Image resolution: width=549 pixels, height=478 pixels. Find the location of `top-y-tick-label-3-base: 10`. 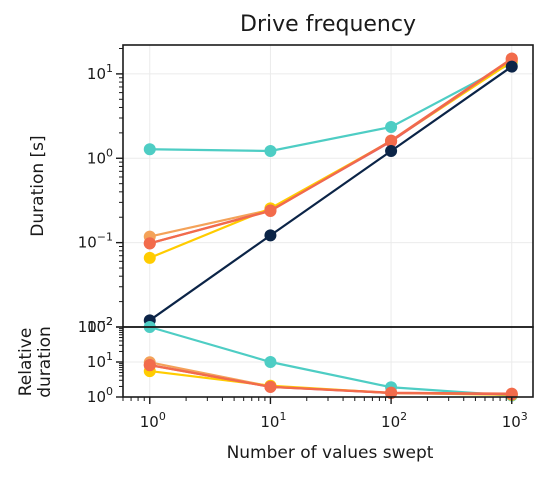

top-y-tick-label-3-base: 10 is located at coordinates (96, 74).